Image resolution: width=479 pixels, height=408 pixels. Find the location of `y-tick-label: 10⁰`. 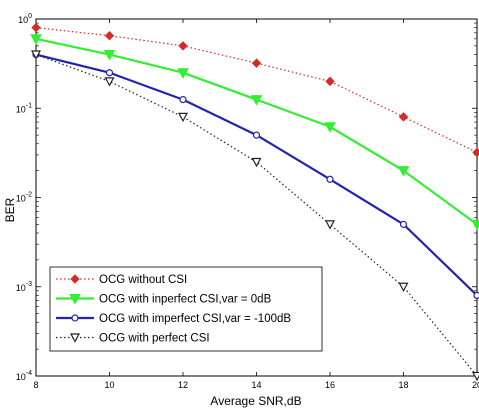

y-tick-label: 10⁰ is located at coordinates (25, 19).